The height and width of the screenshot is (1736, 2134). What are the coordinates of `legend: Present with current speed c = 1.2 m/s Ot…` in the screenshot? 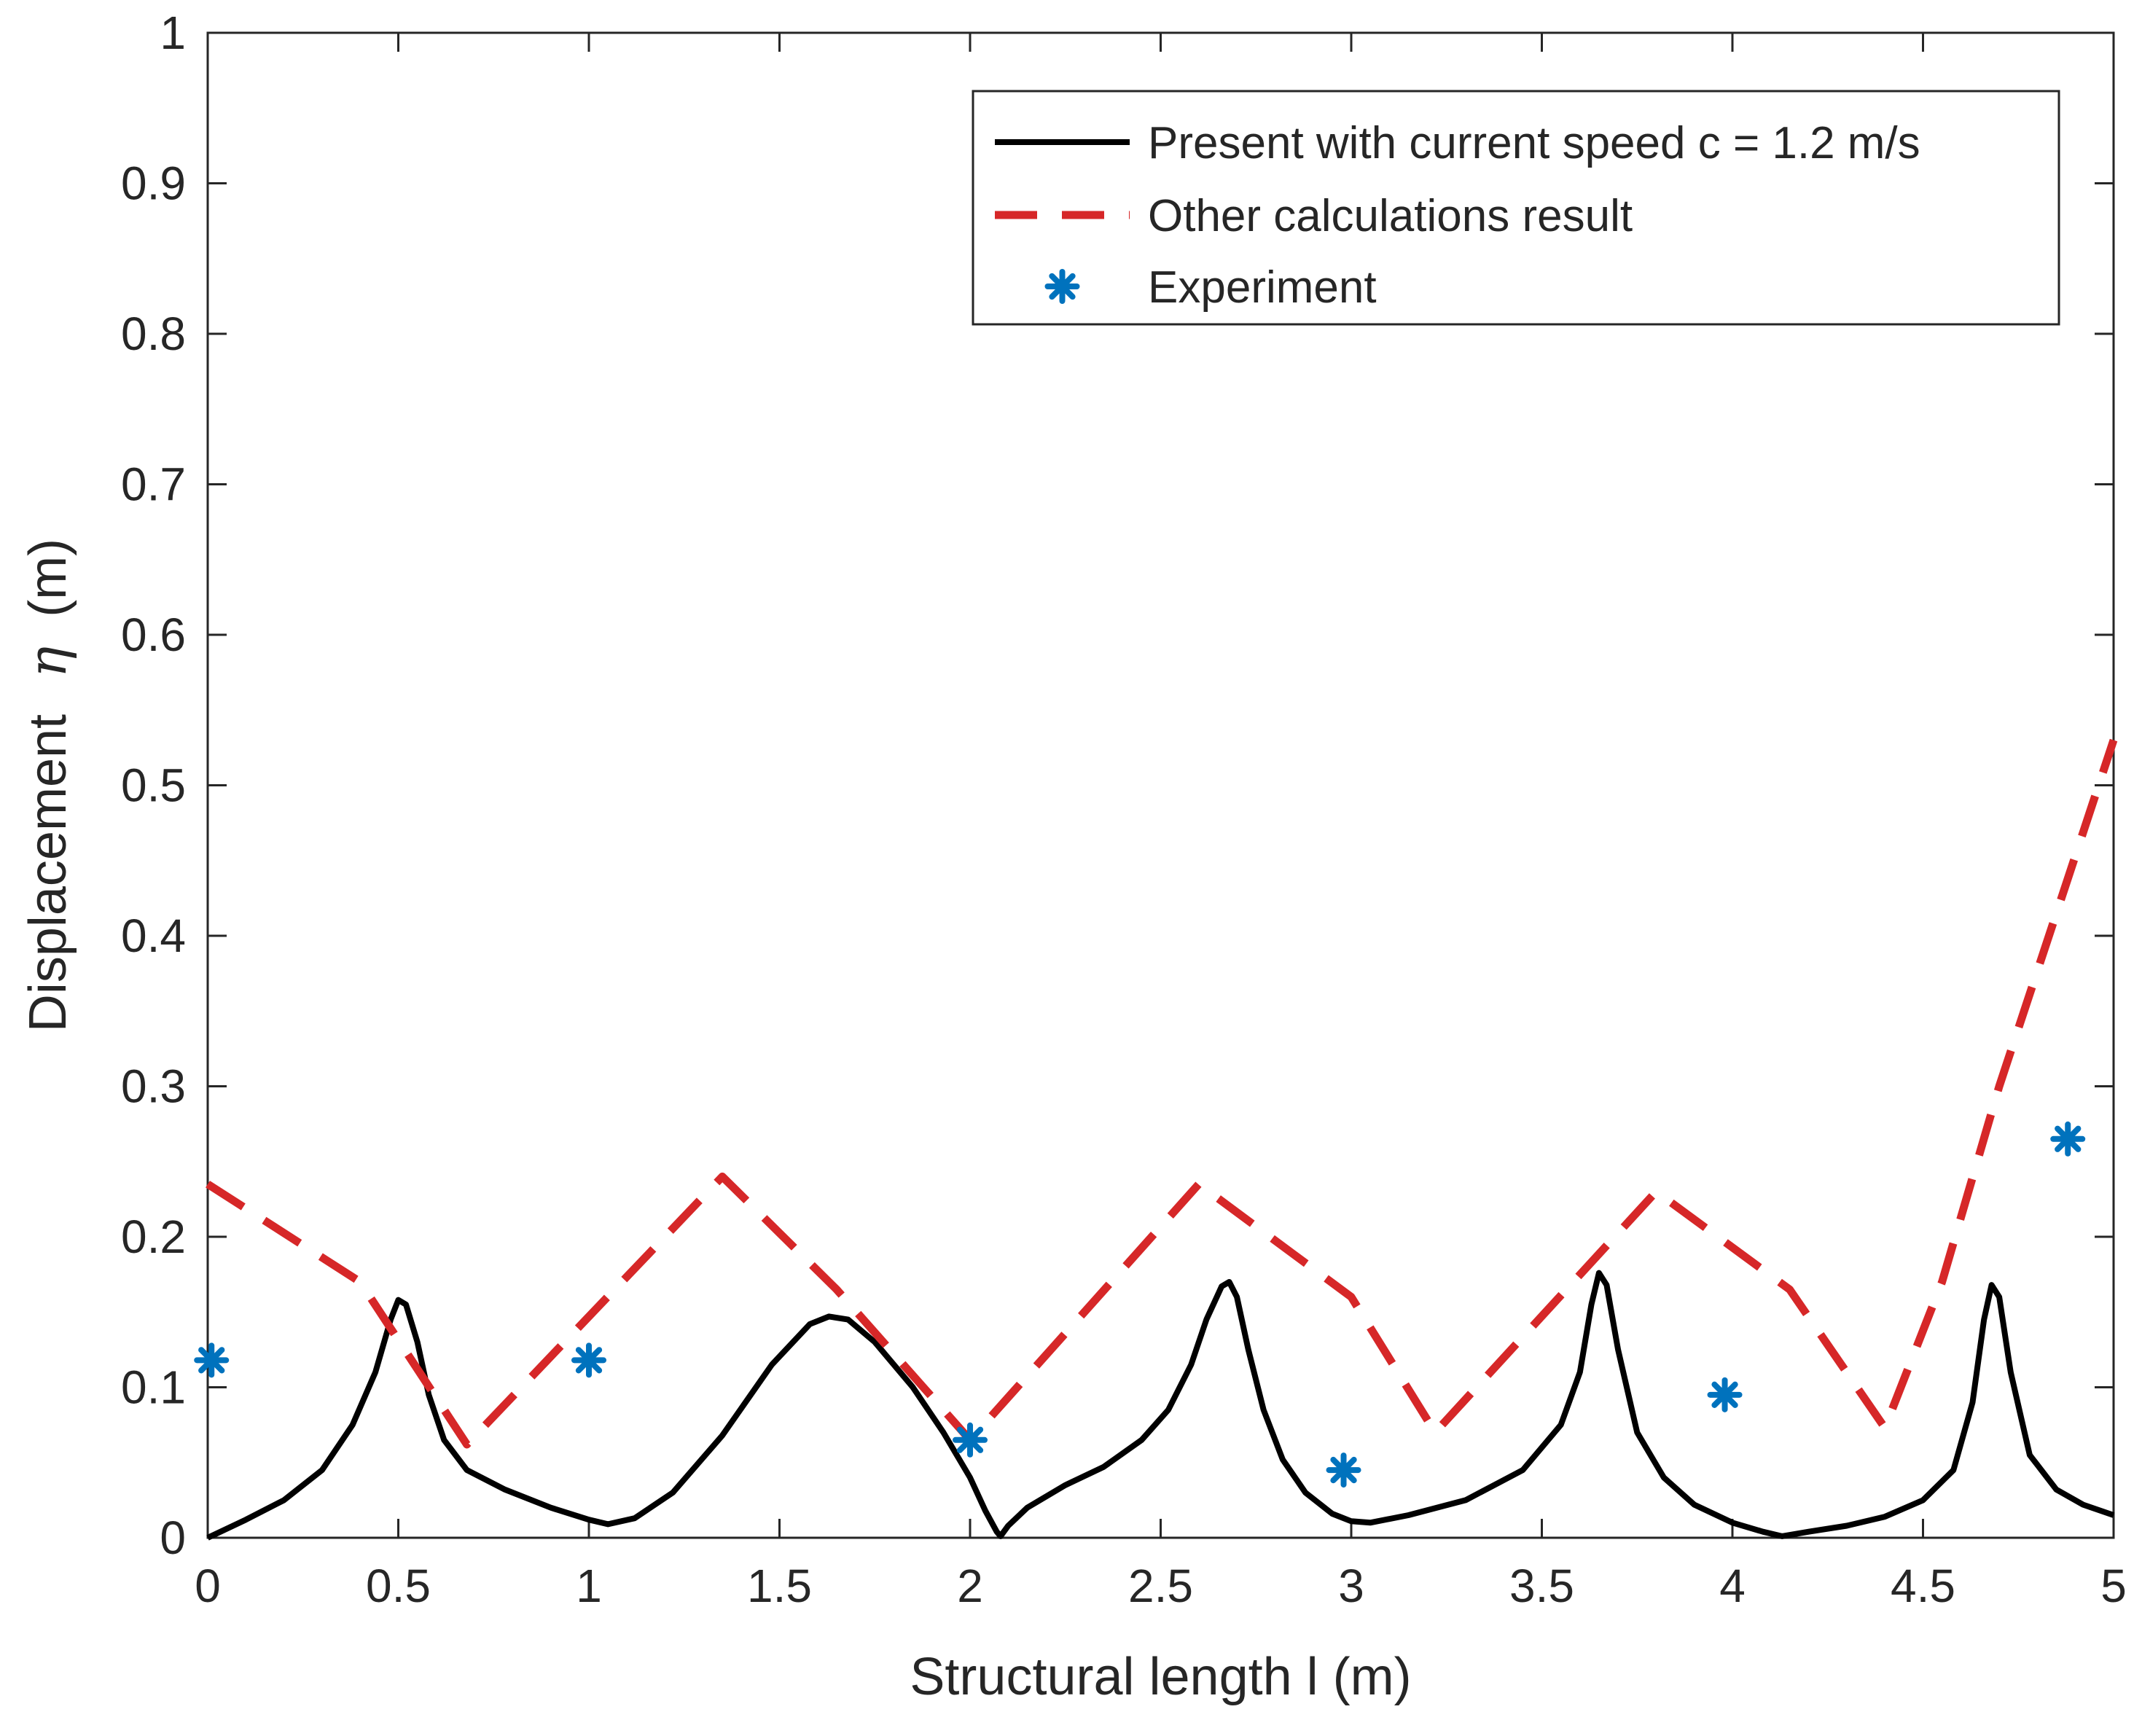 It's located at (1516, 208).